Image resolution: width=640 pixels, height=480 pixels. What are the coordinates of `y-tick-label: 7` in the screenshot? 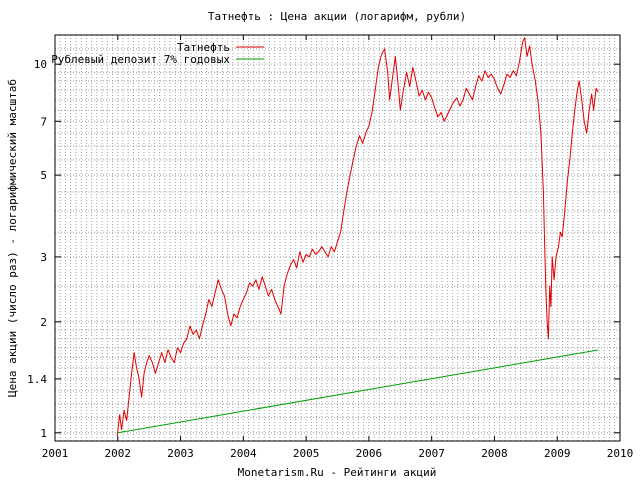 It's located at (43, 121).